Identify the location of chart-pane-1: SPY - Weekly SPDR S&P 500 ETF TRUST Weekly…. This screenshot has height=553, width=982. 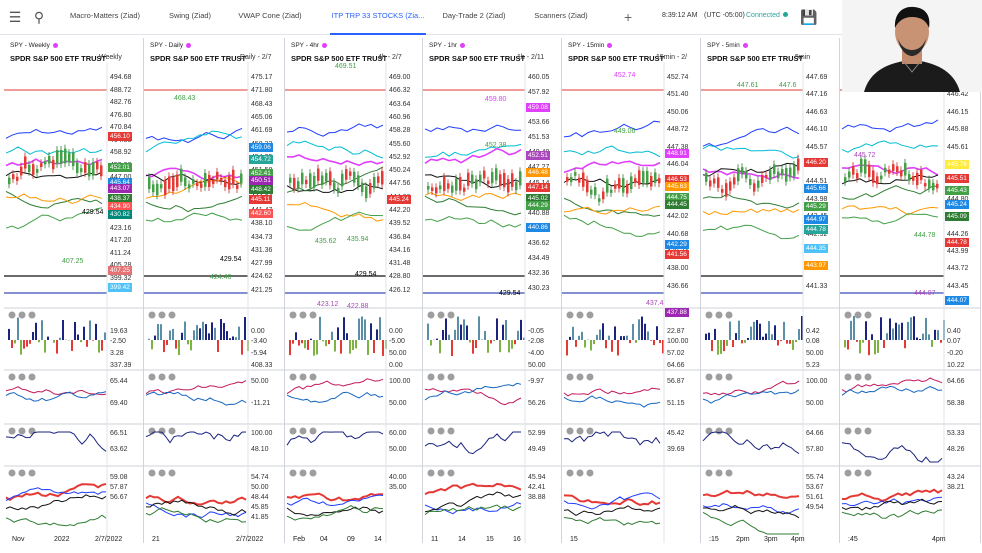
(74, 290).